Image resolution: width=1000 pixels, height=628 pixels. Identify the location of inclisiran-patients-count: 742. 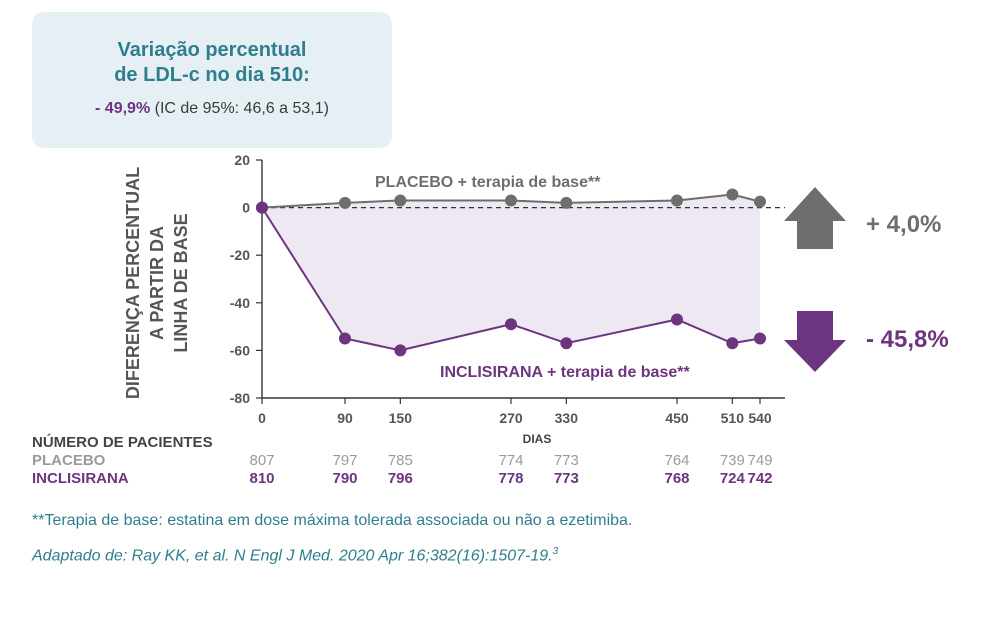
(759, 478).